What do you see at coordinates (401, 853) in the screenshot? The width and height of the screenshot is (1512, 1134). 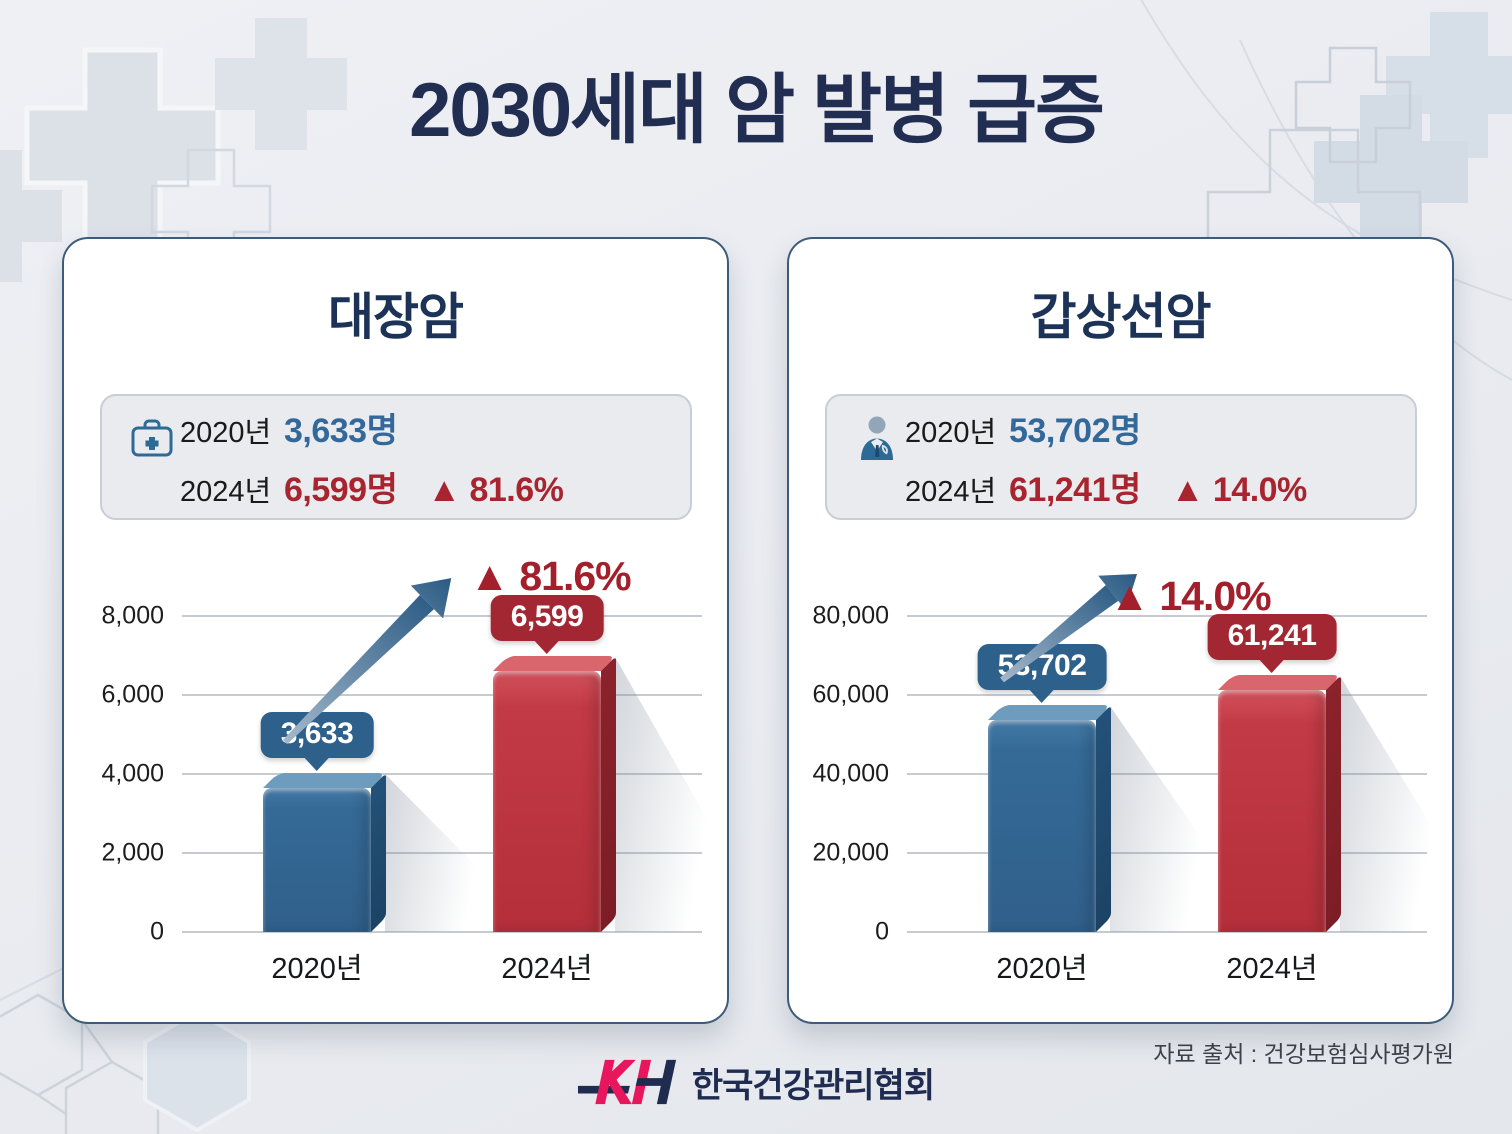 I see `gridline: 2,000` at bounding box center [401, 853].